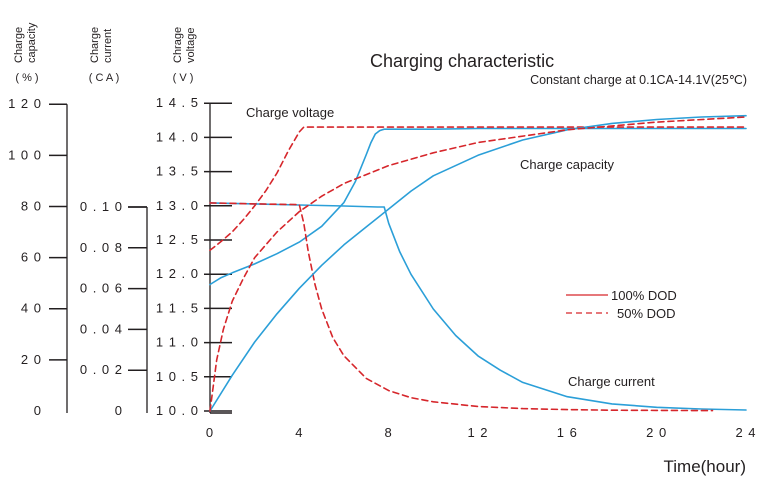 The width and height of the screenshot is (765, 477). Describe the element at coordinates (101, 328) in the screenshot. I see `current-axis-tick-label: 0 . 0 4` at that location.